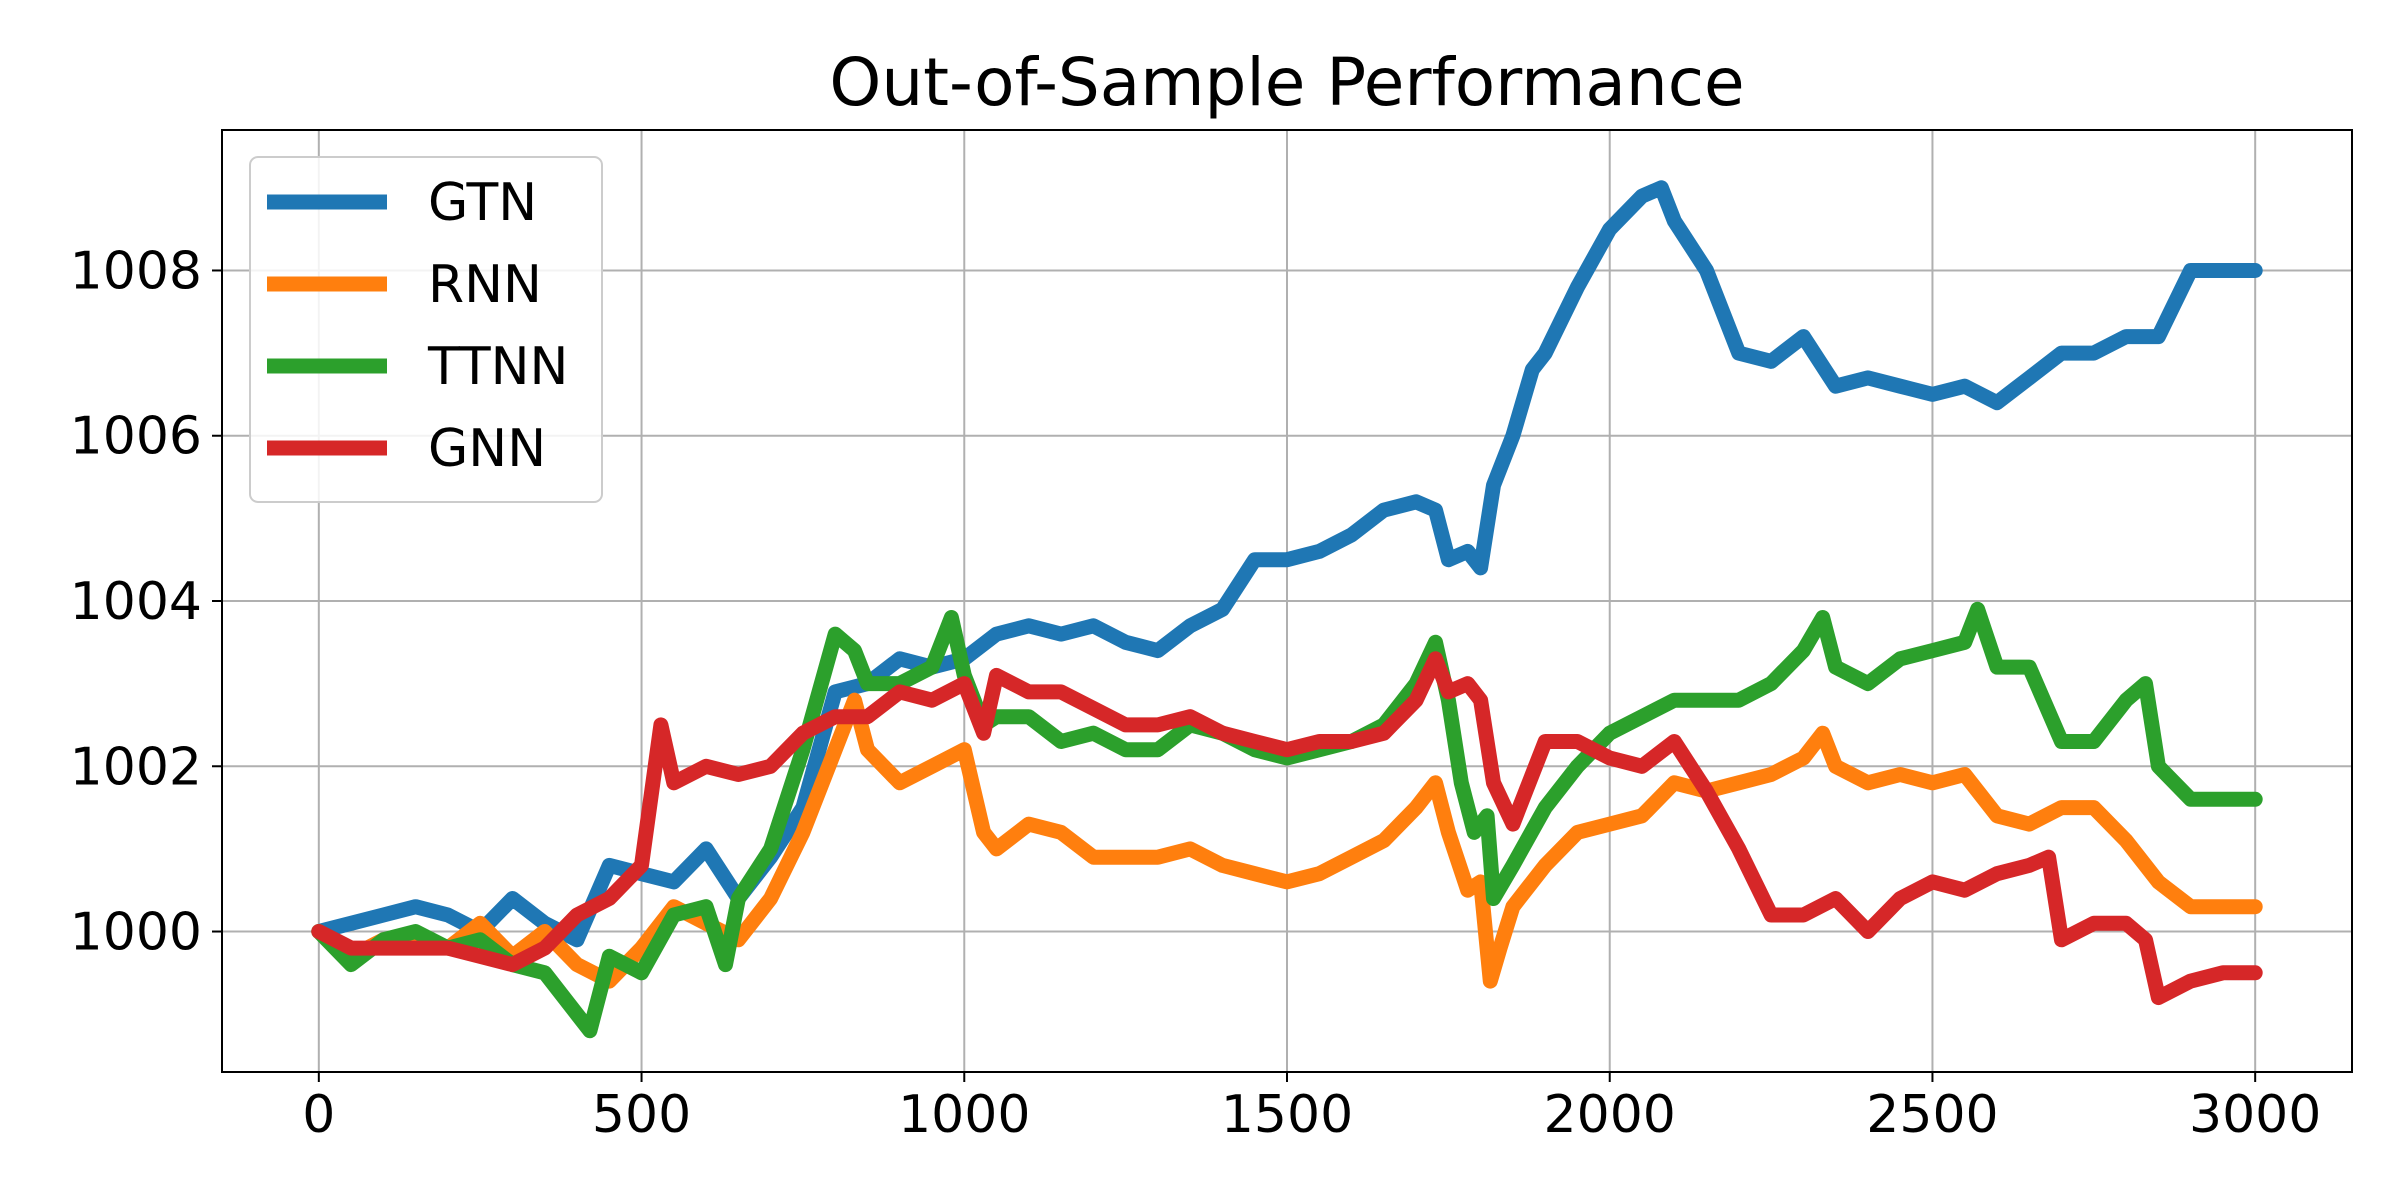 The image size is (2400, 1204). Describe the element at coordinates (136, 933) in the screenshot. I see `y-tick-label: 1000` at that location.